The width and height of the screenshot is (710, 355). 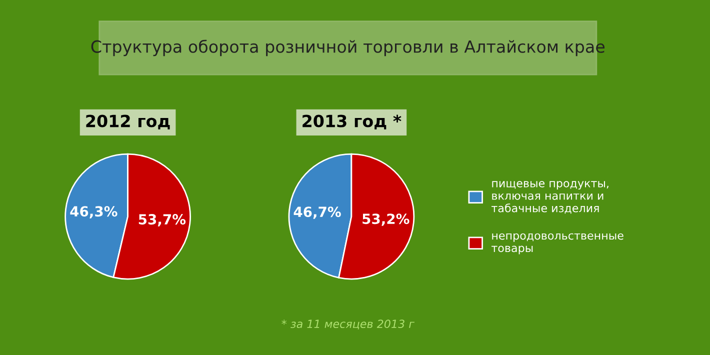 What do you see at coordinates (94, 212) in the screenshot?
I see `data-label: 46,3%` at bounding box center [94, 212].